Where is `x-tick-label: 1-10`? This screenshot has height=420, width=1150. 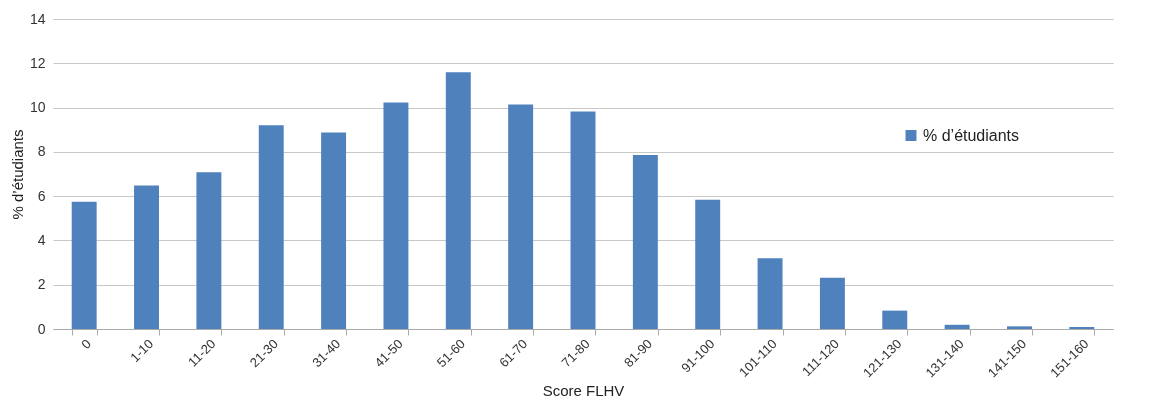
x-tick-label: 1-10 is located at coordinates (142, 351).